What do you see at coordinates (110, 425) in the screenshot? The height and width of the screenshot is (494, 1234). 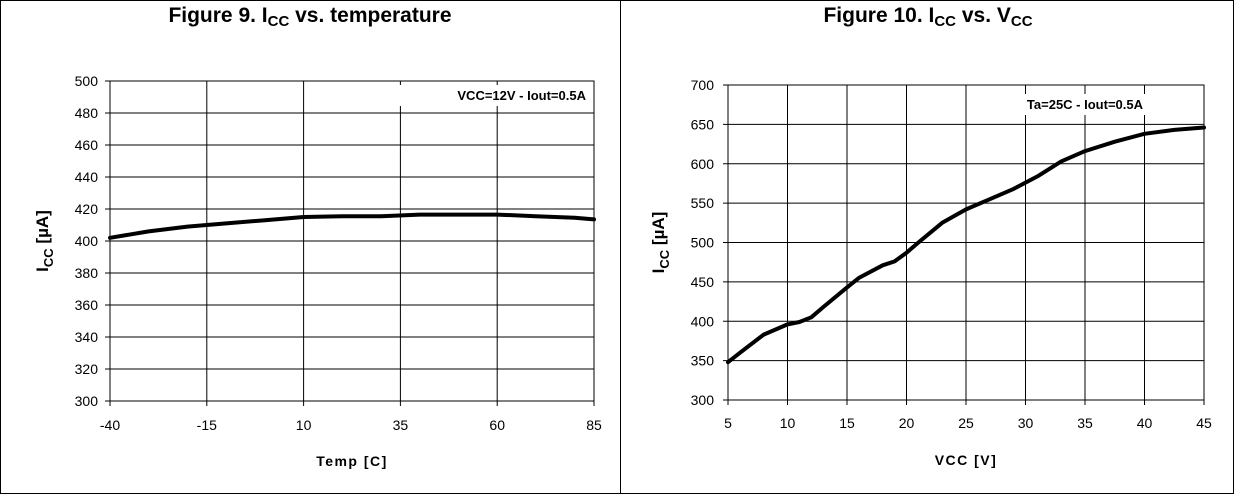 I see `x-tick-label: -40` at bounding box center [110, 425].